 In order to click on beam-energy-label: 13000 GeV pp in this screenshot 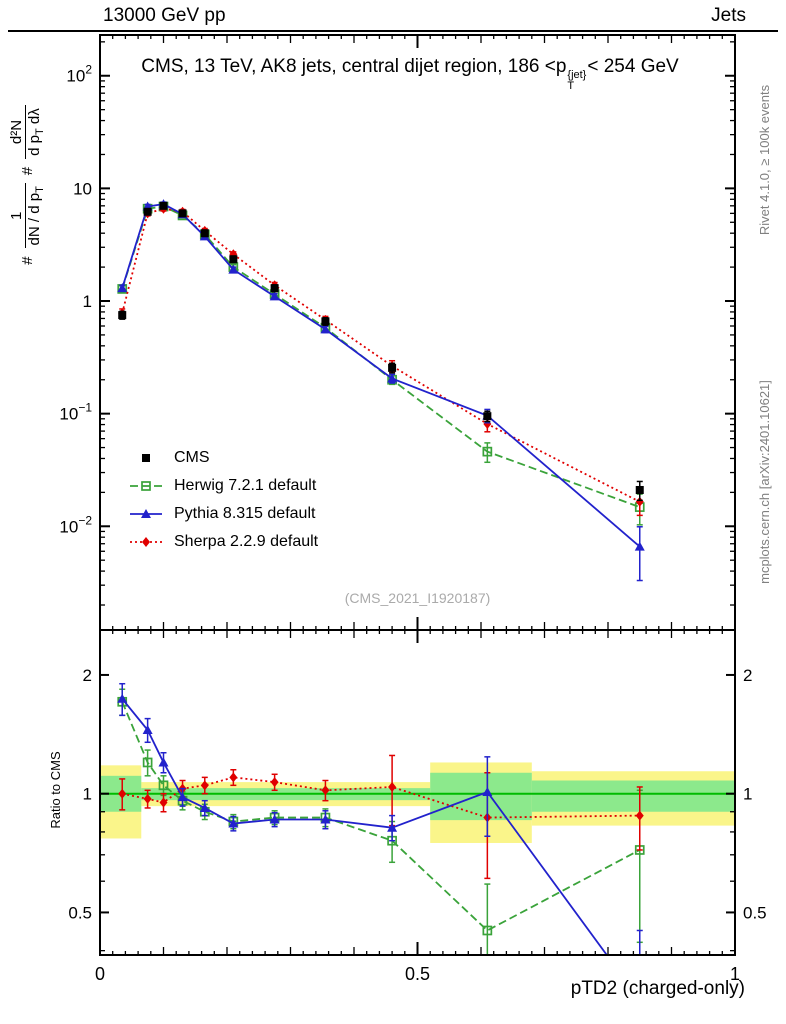, I will do `click(164, 15)`.